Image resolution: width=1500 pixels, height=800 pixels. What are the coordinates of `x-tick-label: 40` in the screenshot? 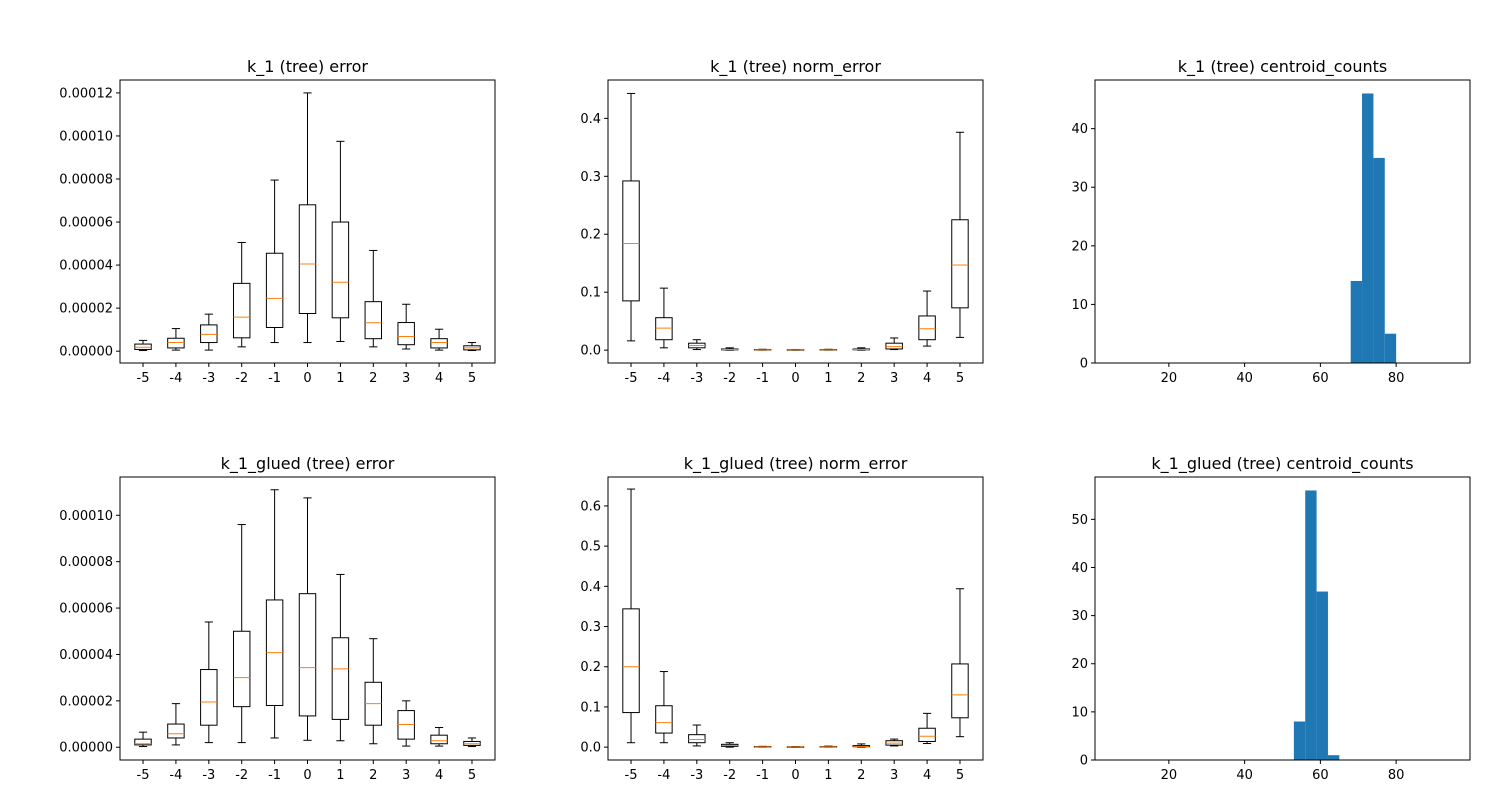 It's located at (1244, 775).